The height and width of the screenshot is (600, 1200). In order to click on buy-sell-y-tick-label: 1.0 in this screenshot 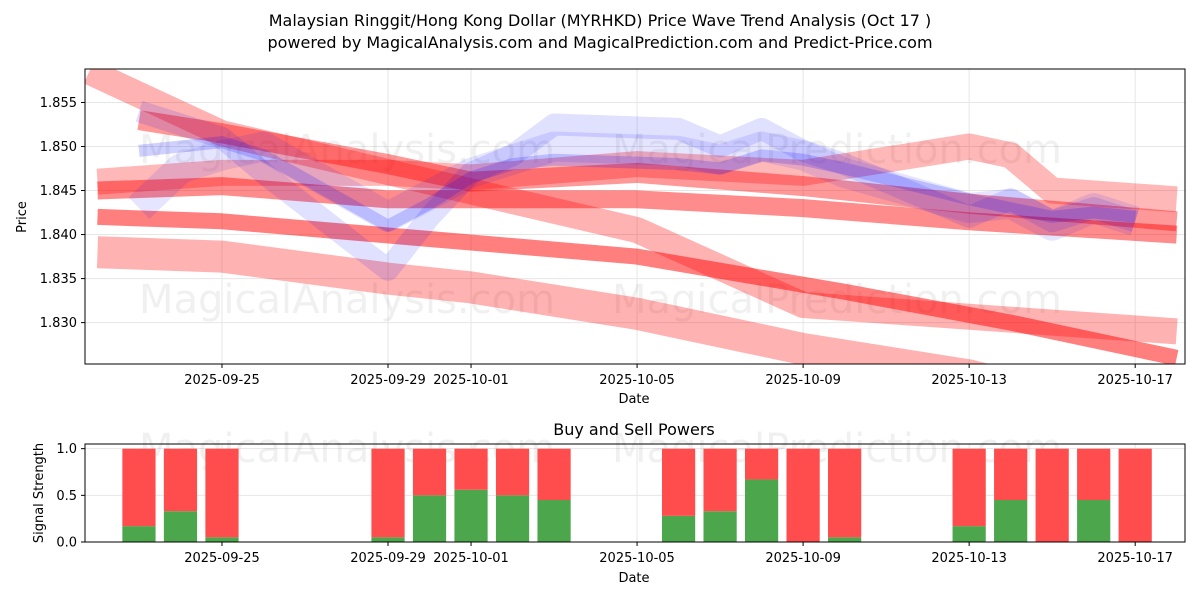, I will do `click(66, 449)`.